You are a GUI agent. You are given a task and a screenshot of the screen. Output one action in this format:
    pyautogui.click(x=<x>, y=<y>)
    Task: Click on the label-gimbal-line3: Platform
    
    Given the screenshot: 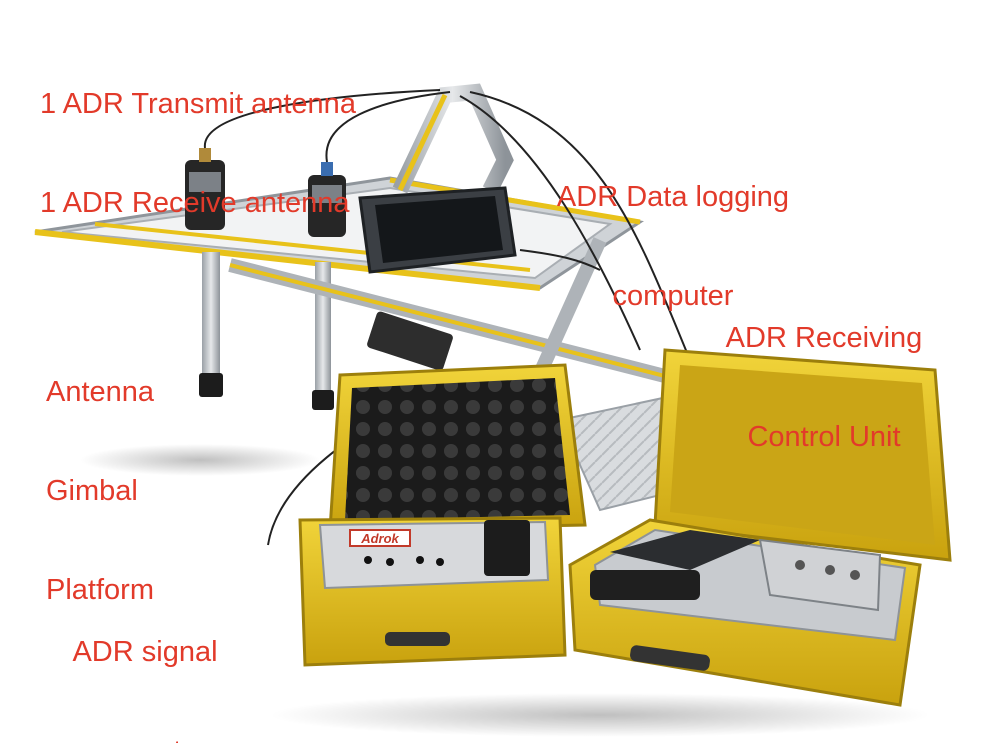 What is the action you would take?
    pyautogui.click(x=100, y=590)
    